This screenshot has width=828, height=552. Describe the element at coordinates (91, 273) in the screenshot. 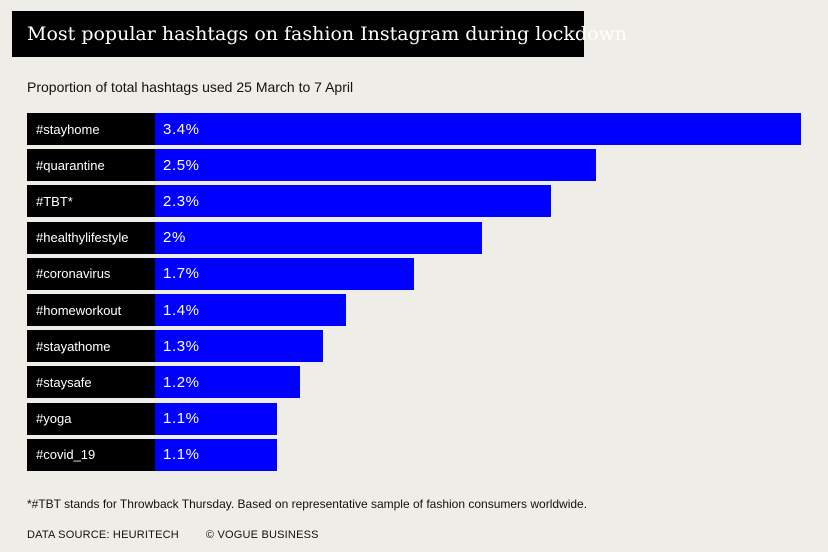

I see `category-label: #coronavirus` at that location.